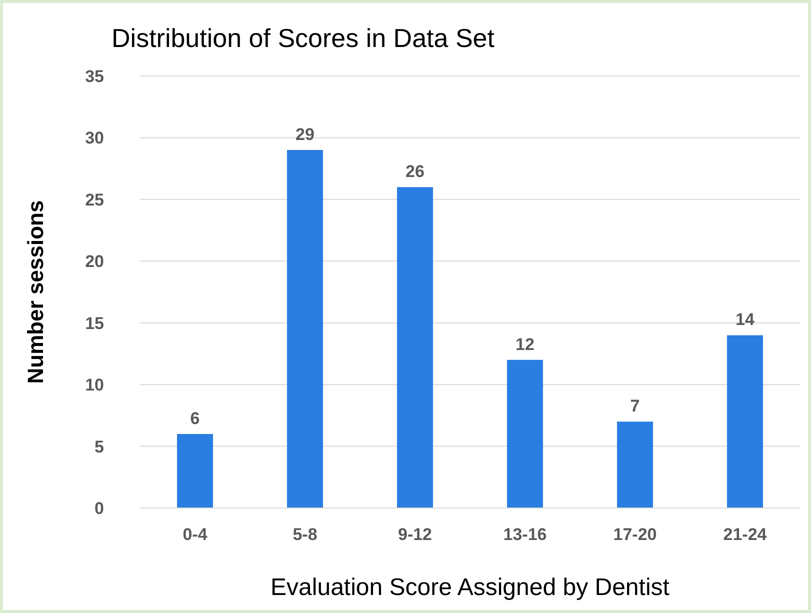 The height and width of the screenshot is (613, 811). What do you see at coordinates (35, 292) in the screenshot?
I see `y-axis-title: Number sessions` at bounding box center [35, 292].